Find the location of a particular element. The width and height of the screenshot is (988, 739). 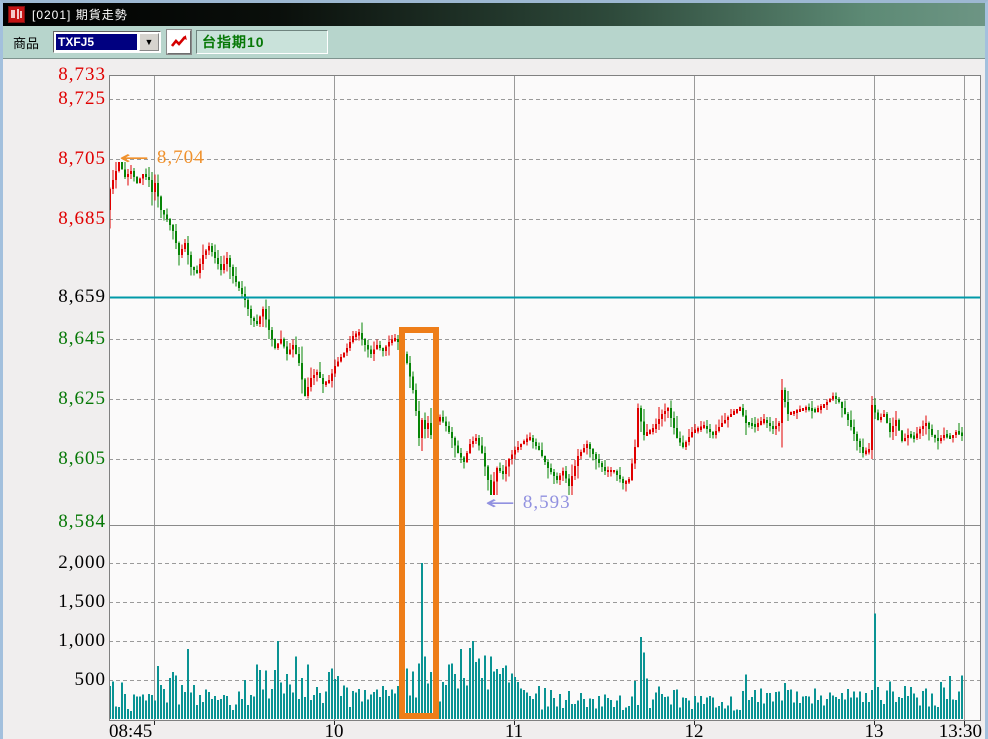

trend-line-icon is located at coordinates (179, 41).